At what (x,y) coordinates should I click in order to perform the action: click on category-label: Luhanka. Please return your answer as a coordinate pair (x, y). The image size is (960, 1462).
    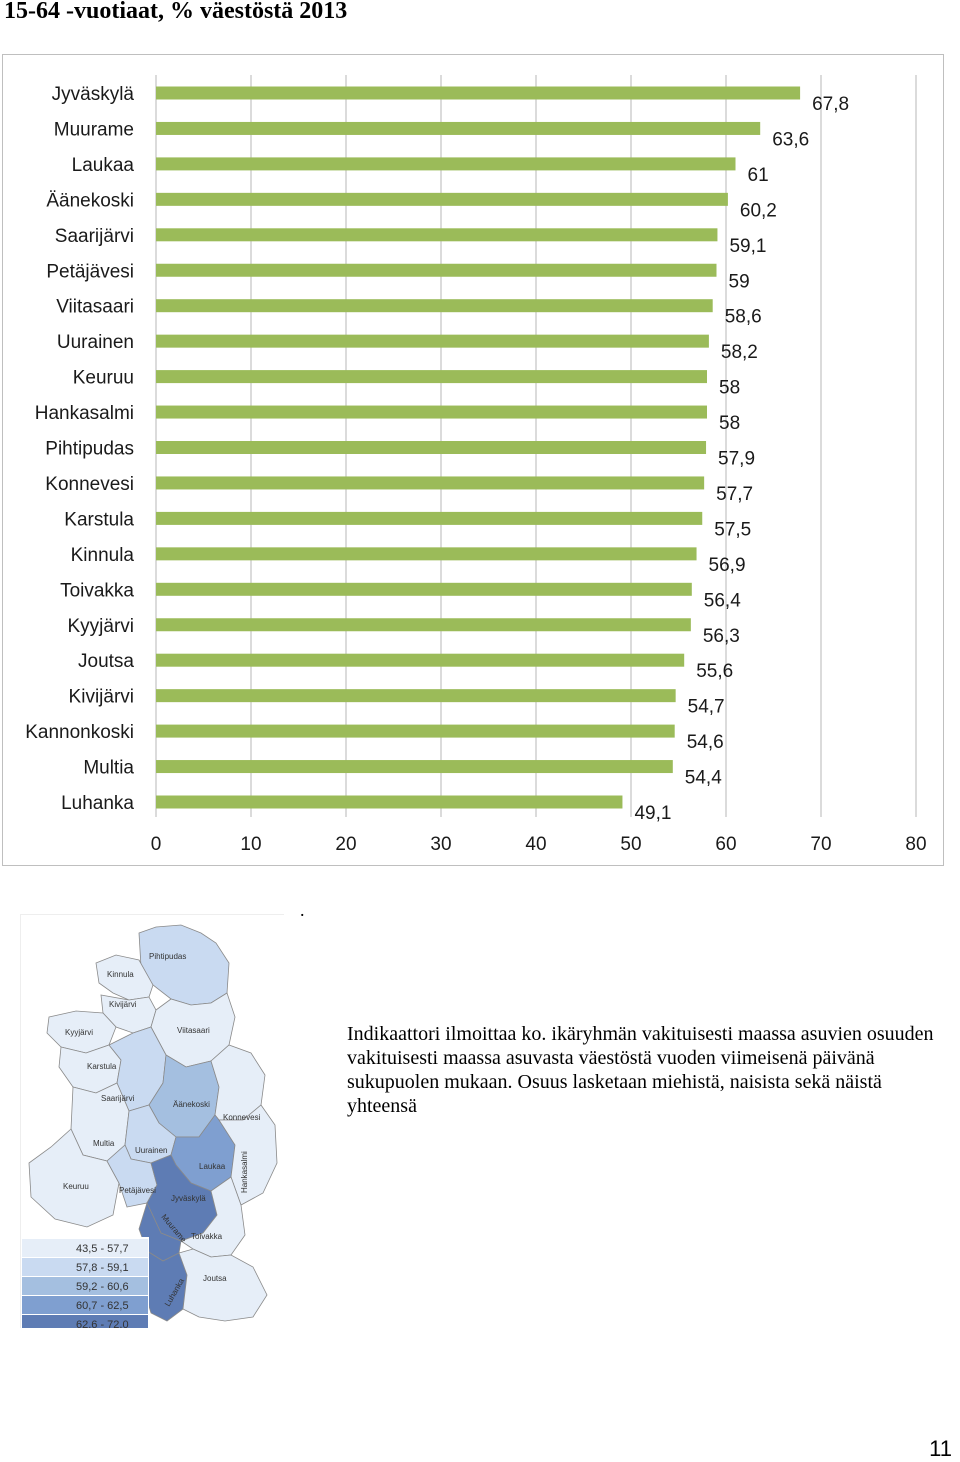
    Looking at the image, I should click on (97, 803).